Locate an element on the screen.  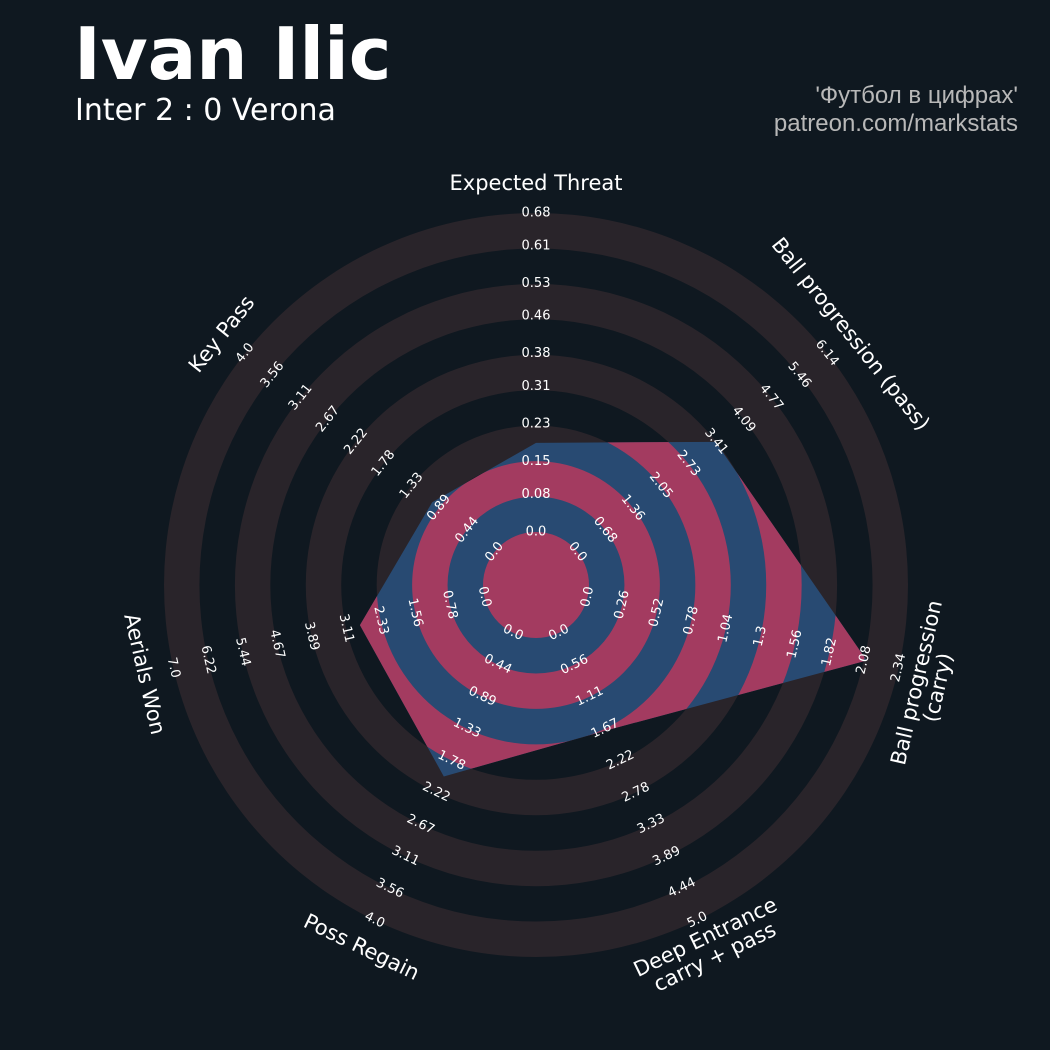
tick-label: 0.61 is located at coordinates (536, 245).